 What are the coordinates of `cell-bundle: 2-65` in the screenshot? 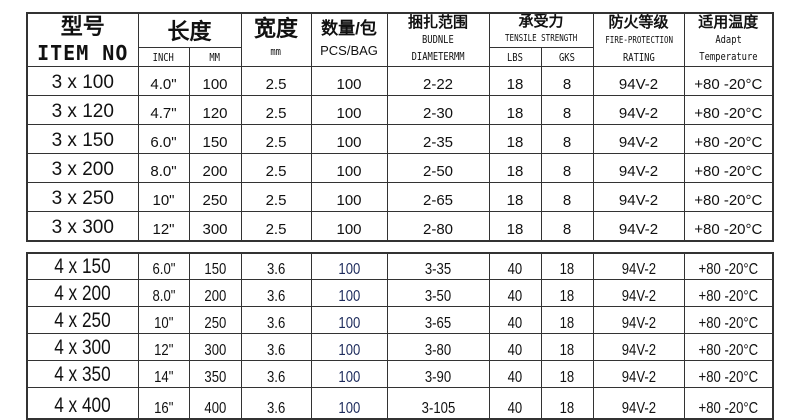 It's located at (438, 197).